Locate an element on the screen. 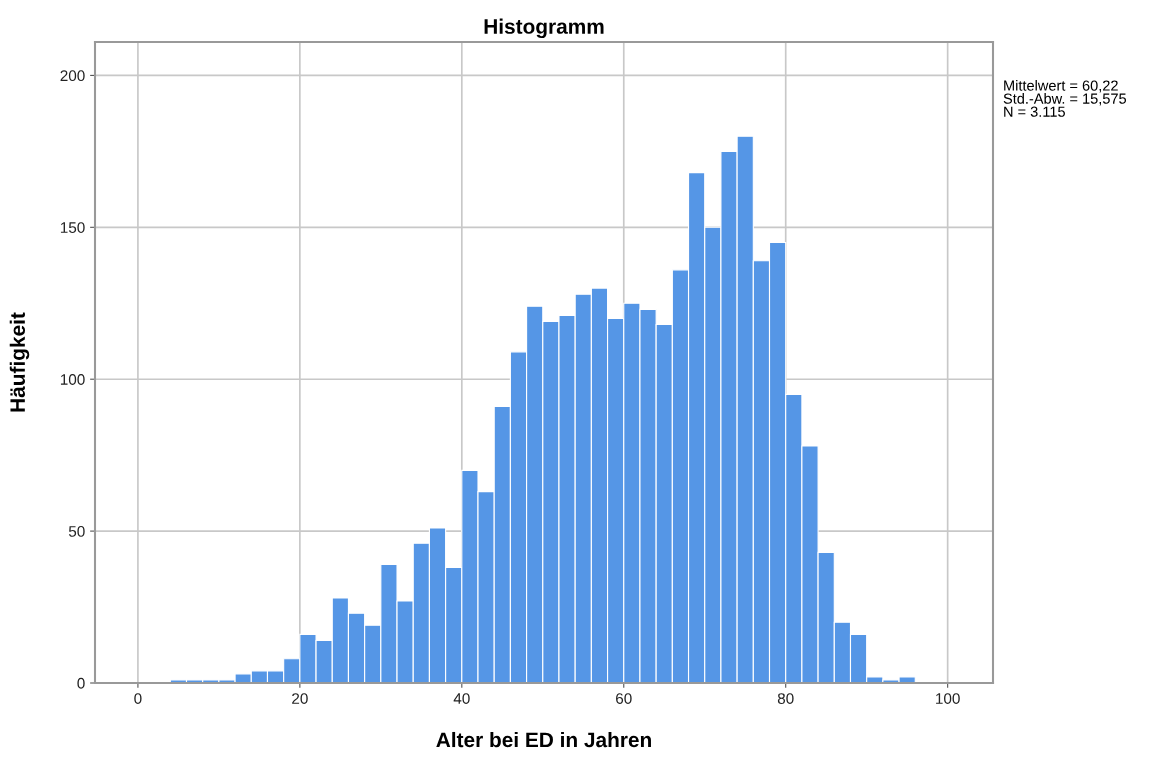 Image resolution: width=1168 pixels, height=758 pixels. y-tick-label: 0 is located at coordinates (81, 683).